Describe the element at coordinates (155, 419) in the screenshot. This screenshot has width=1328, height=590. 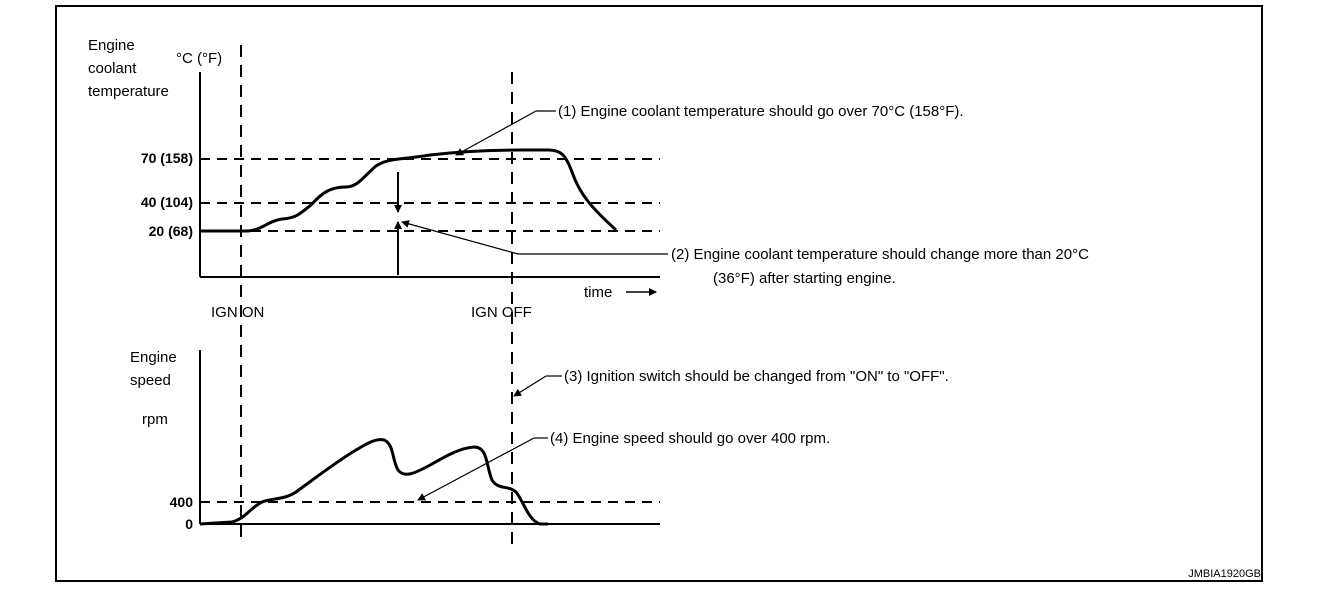
I see `speed-unit-label: rpm` at that location.